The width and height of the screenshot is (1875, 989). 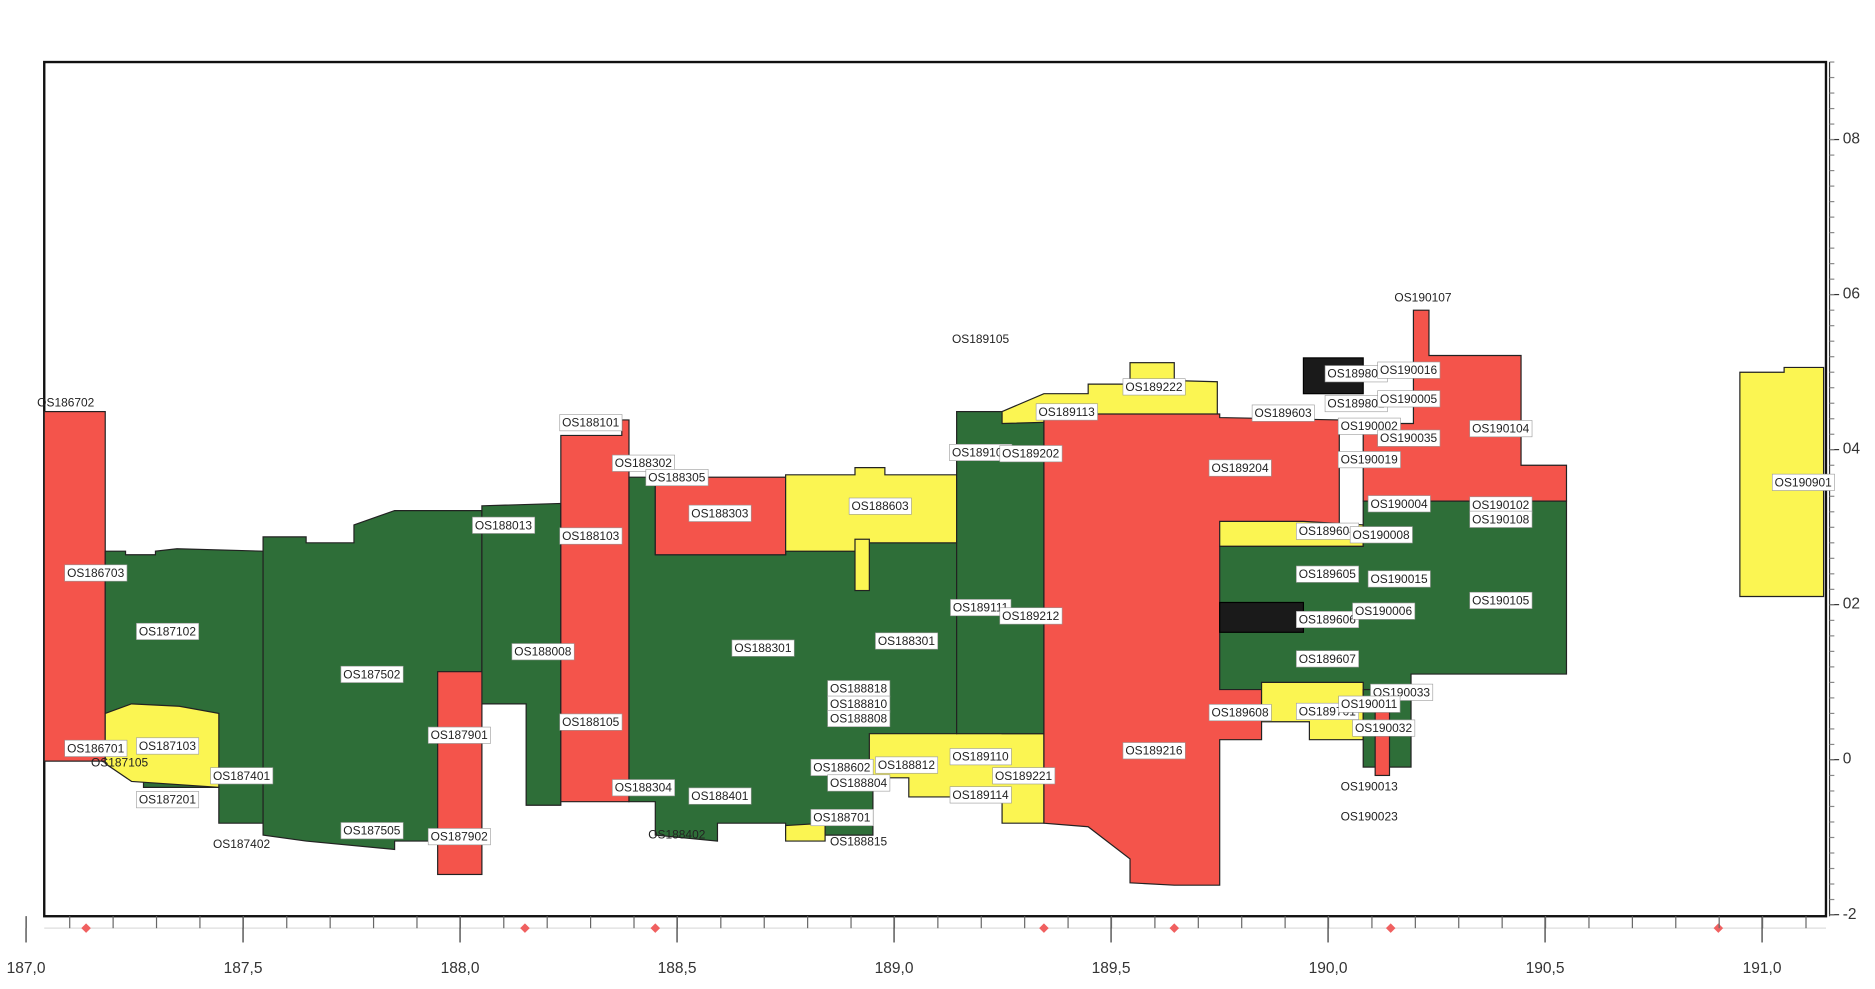 I want to click on annotation: OS189802, so click(x=1356, y=374).